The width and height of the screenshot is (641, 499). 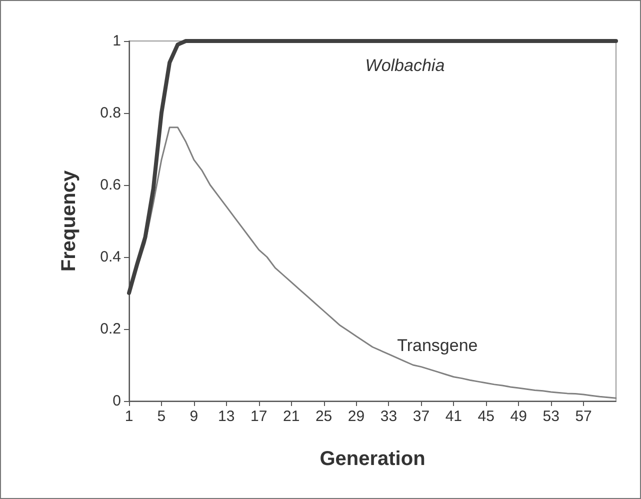 I want to click on x-tick-label: 33, so click(x=389, y=416).